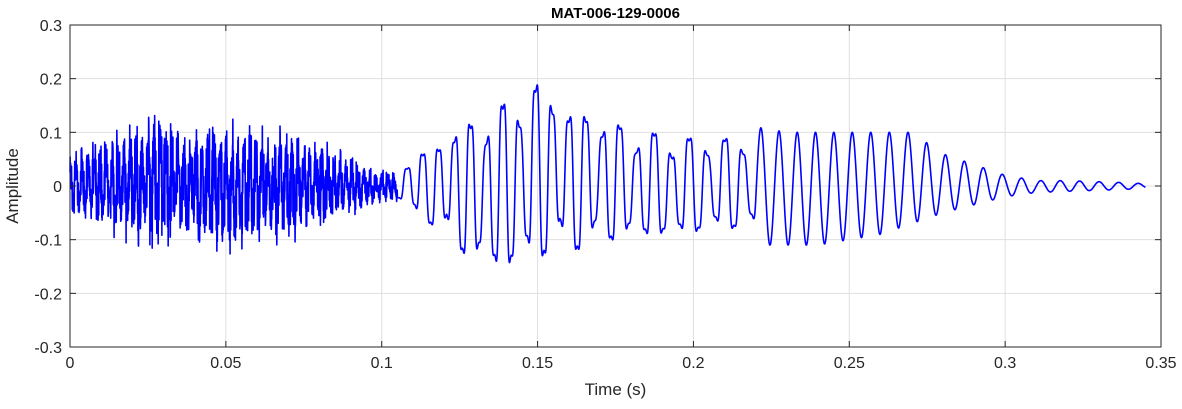 Image resolution: width=1182 pixels, height=409 pixels. I want to click on x-tick-label: 0.25, so click(849, 363).